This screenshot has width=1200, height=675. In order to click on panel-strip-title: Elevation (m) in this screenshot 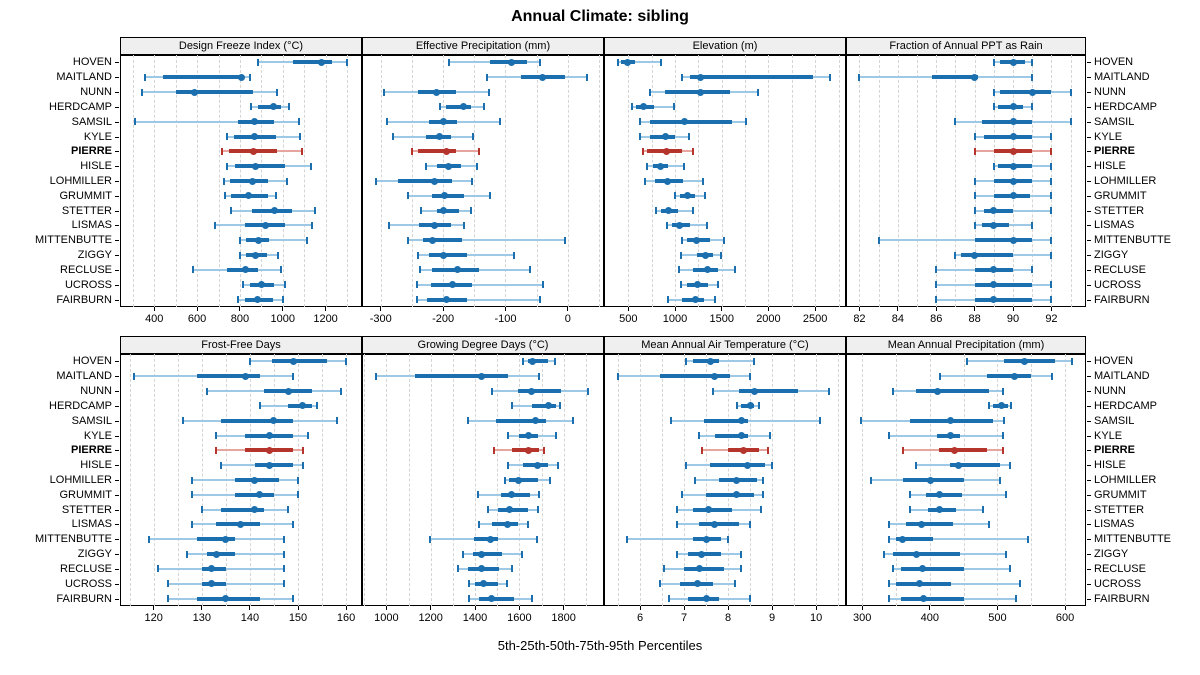, I will do `click(725, 46)`.